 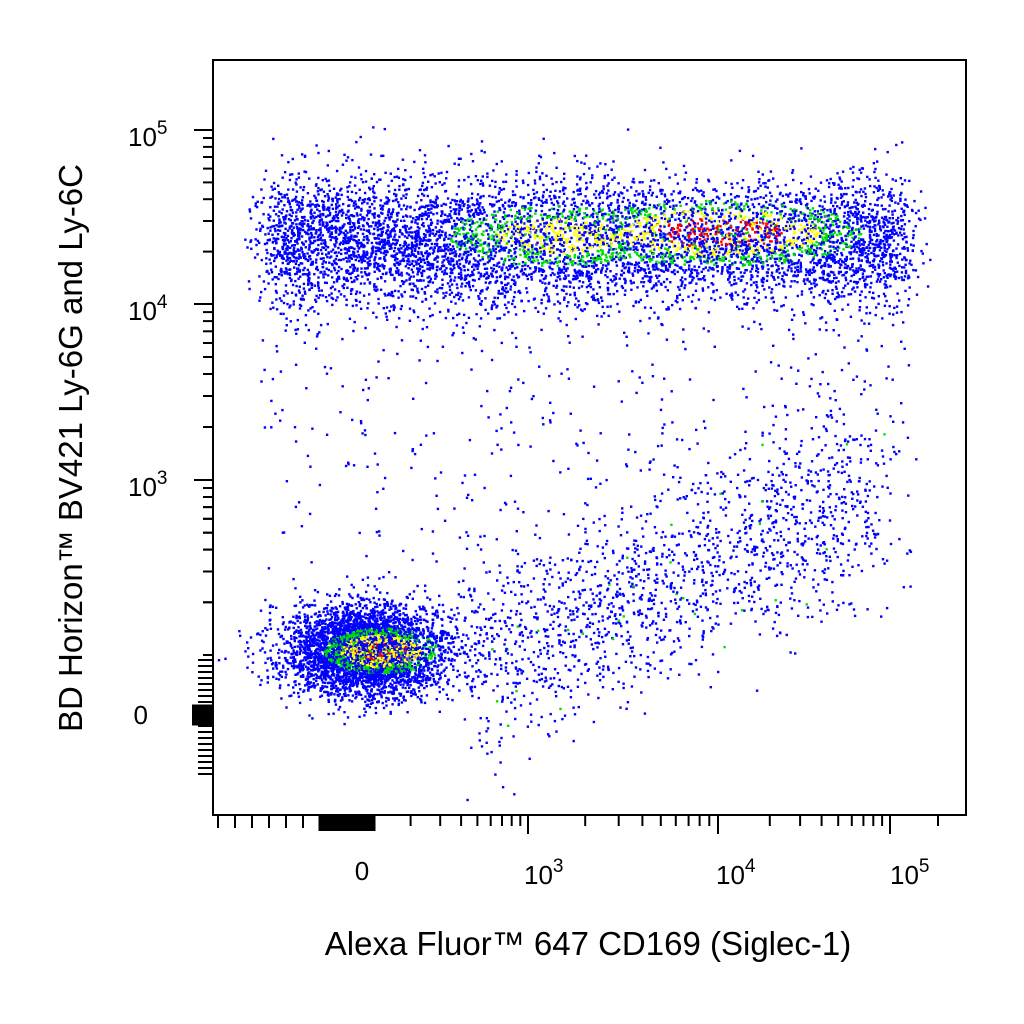 I want to click on event-point-2017, so click(x=433, y=233).